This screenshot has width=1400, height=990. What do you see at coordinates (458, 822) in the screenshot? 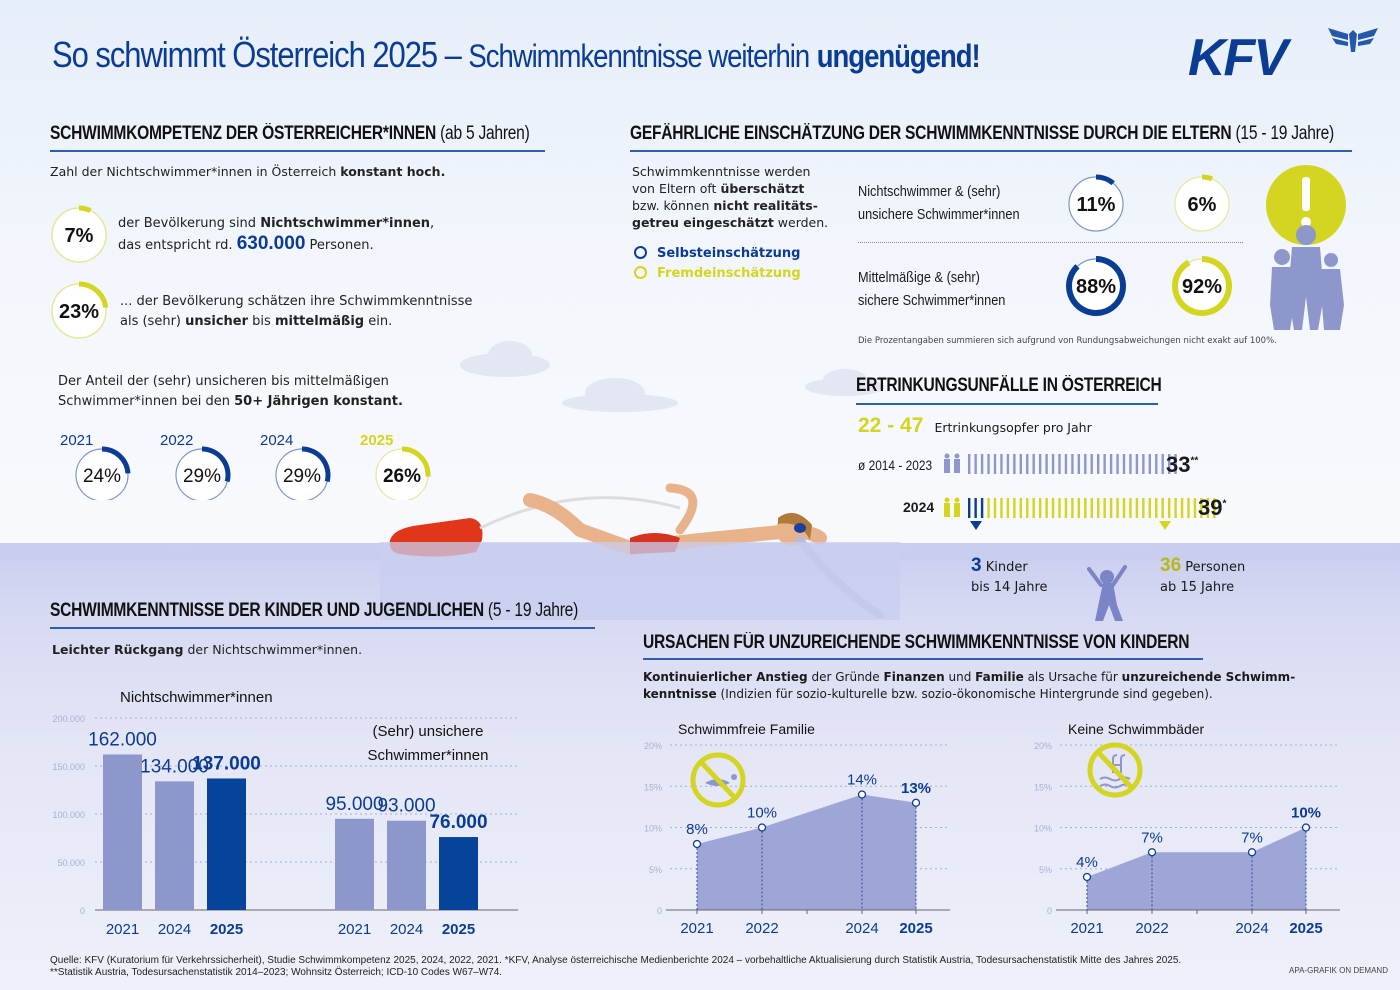
I see `bar-value-label: 76.000` at bounding box center [458, 822].